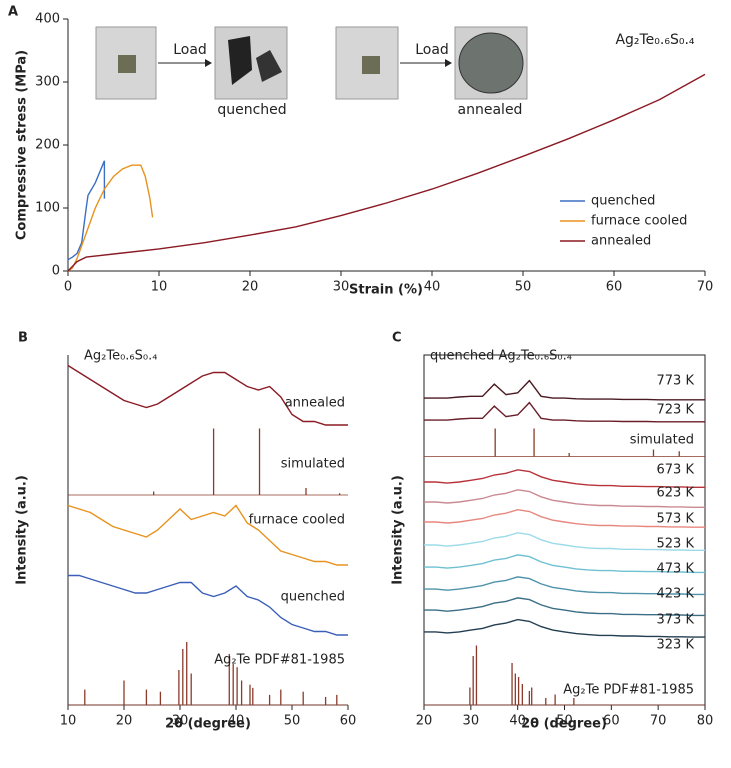 The height and width of the screenshot is (768, 731). I want to click on y-axis-label: Compressive stress (MPa), so click(22, 145).